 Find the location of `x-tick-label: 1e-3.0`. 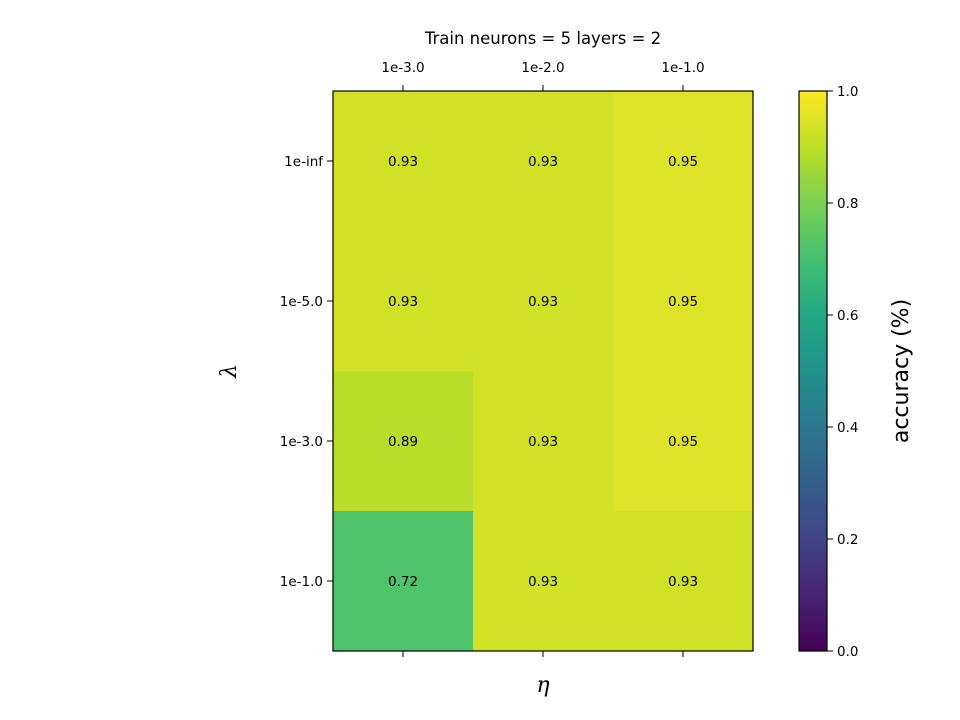

x-tick-label: 1e-3.0 is located at coordinates (402, 68).